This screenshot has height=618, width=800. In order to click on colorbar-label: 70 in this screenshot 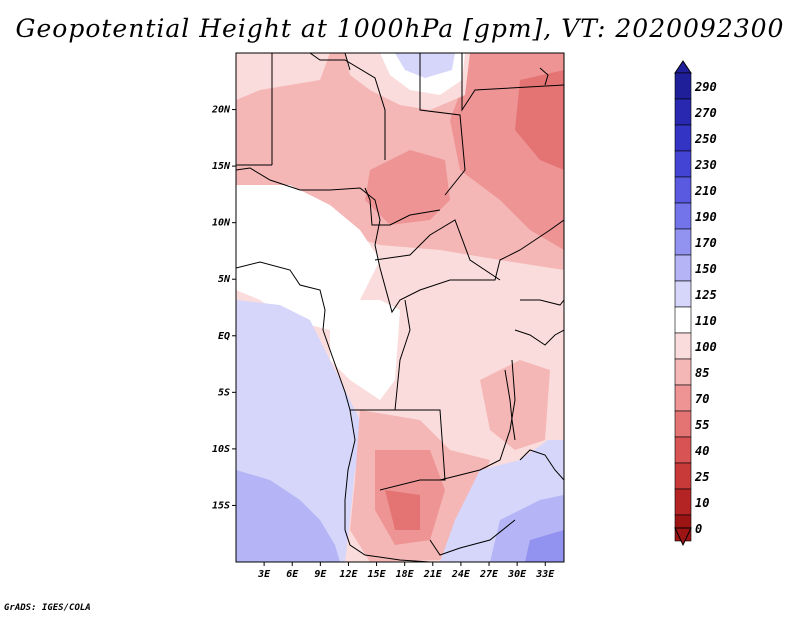, I will do `click(702, 399)`.